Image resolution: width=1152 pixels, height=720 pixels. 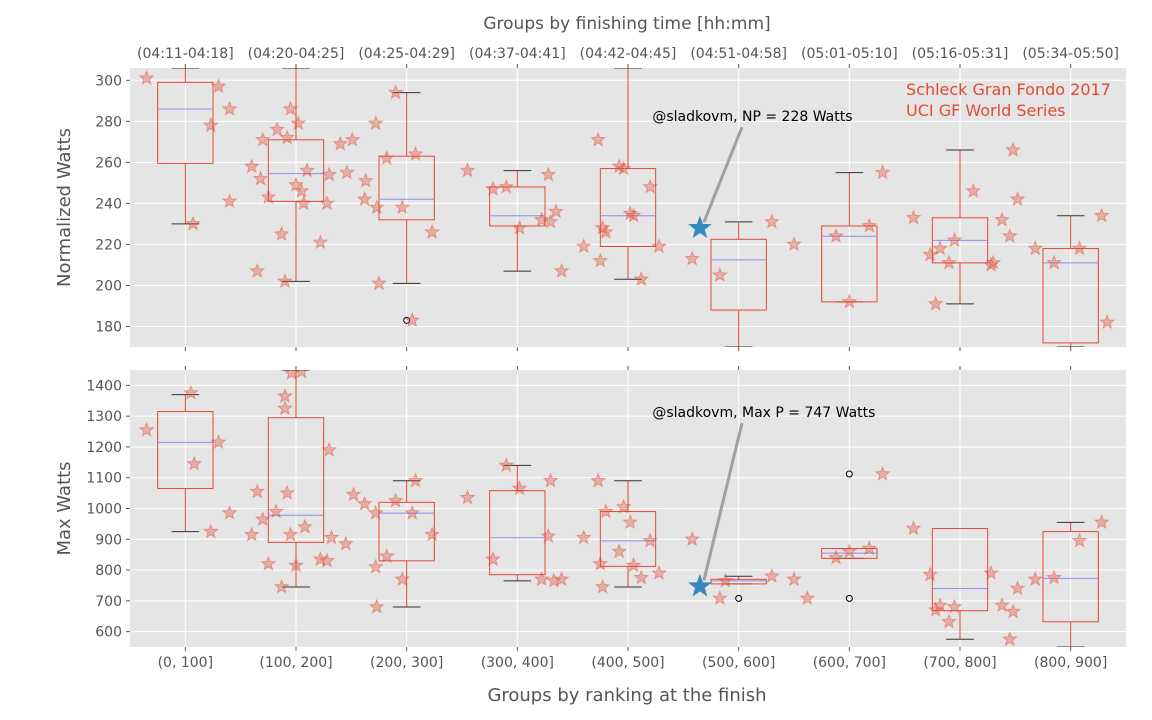 I want to click on y-tick-label: 1100, so click(x=104, y=479).